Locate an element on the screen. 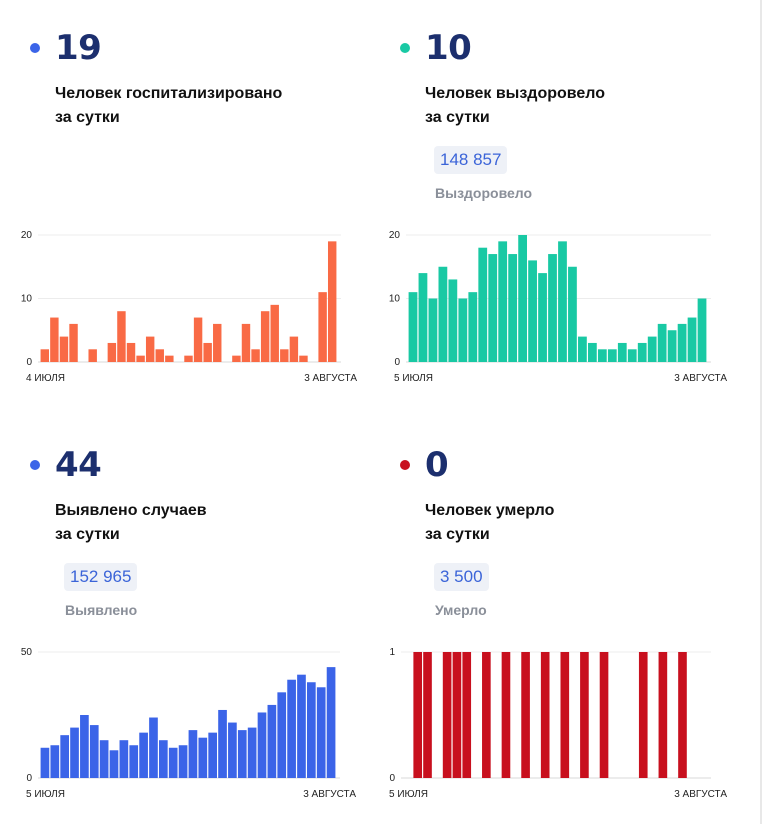 The width and height of the screenshot is (762, 824). deaths-value: 0 is located at coordinates (437, 465).